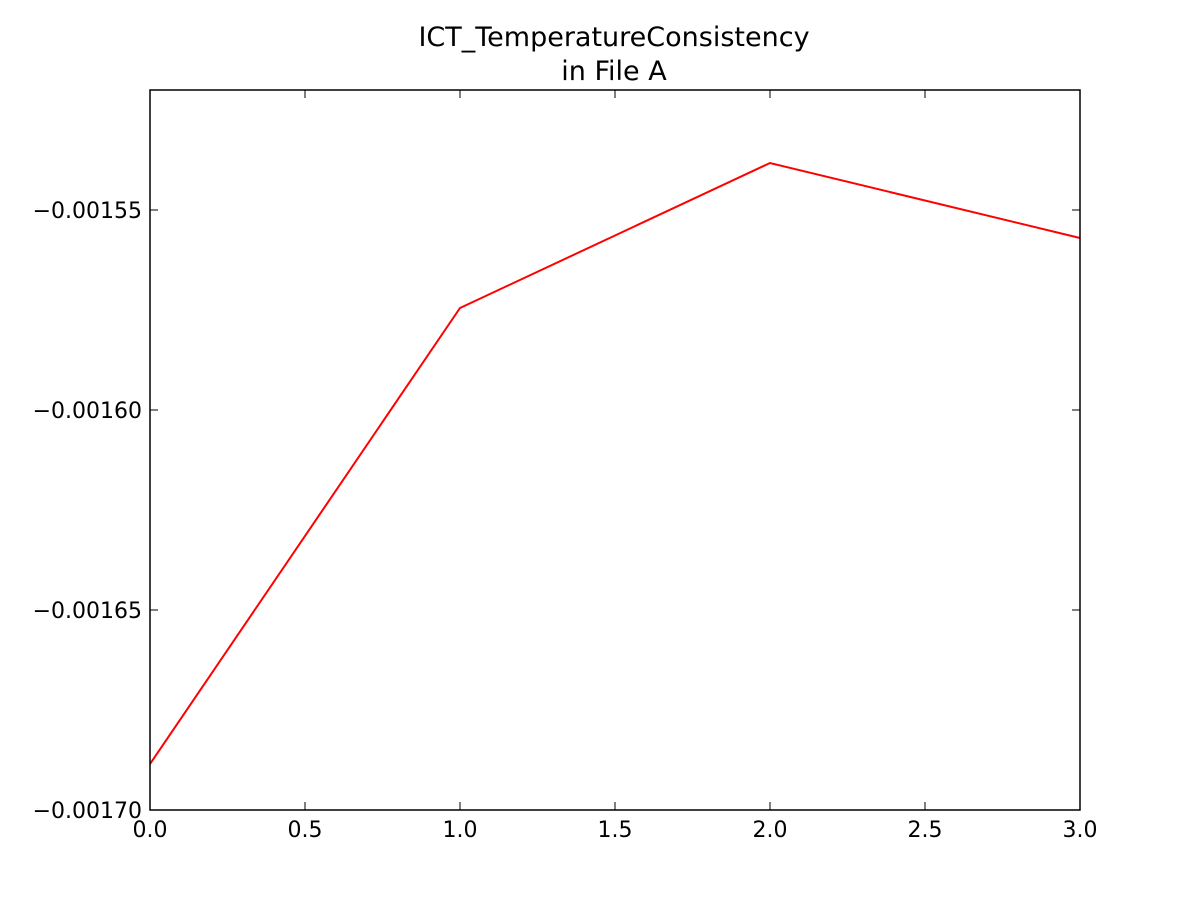 This screenshot has width=1200, height=900. Describe the element at coordinates (460, 830) in the screenshot. I see `x-tick-label: 1.0` at that location.